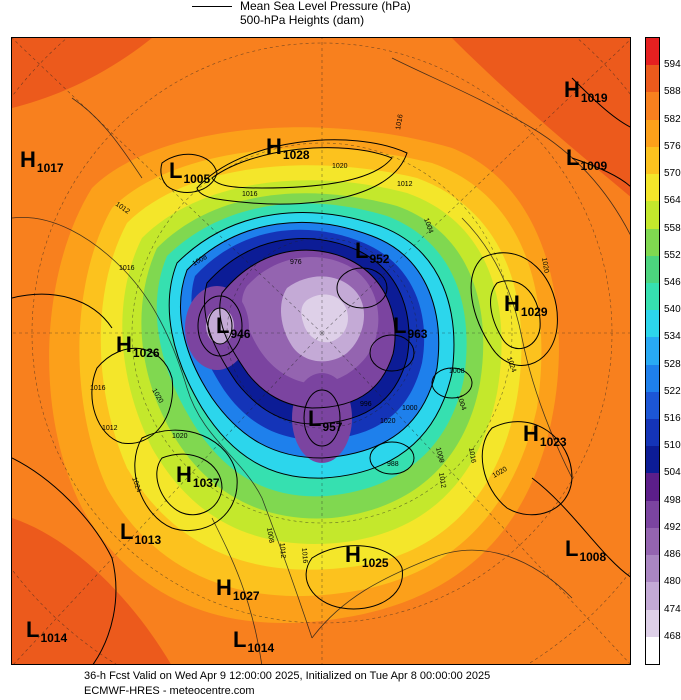 The width and height of the screenshot is (681, 700). What do you see at coordinates (148, 540) in the screenshot?
I see `pressure-center-value: 1013` at bounding box center [148, 540].